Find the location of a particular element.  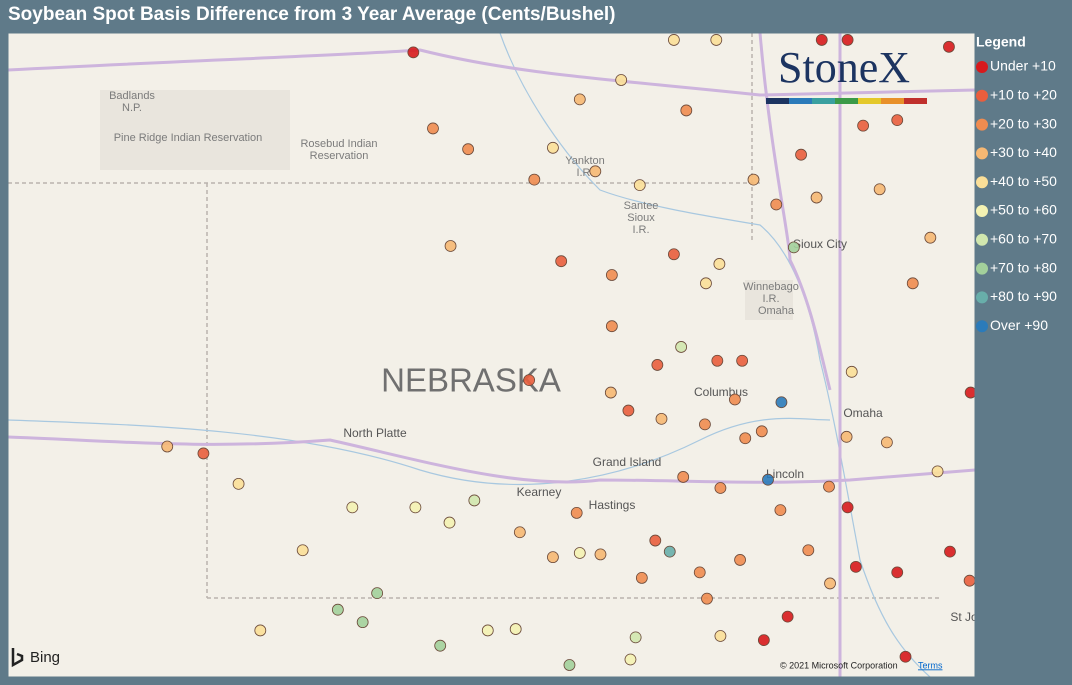

map-label: North Platte is located at coordinates (375, 433).